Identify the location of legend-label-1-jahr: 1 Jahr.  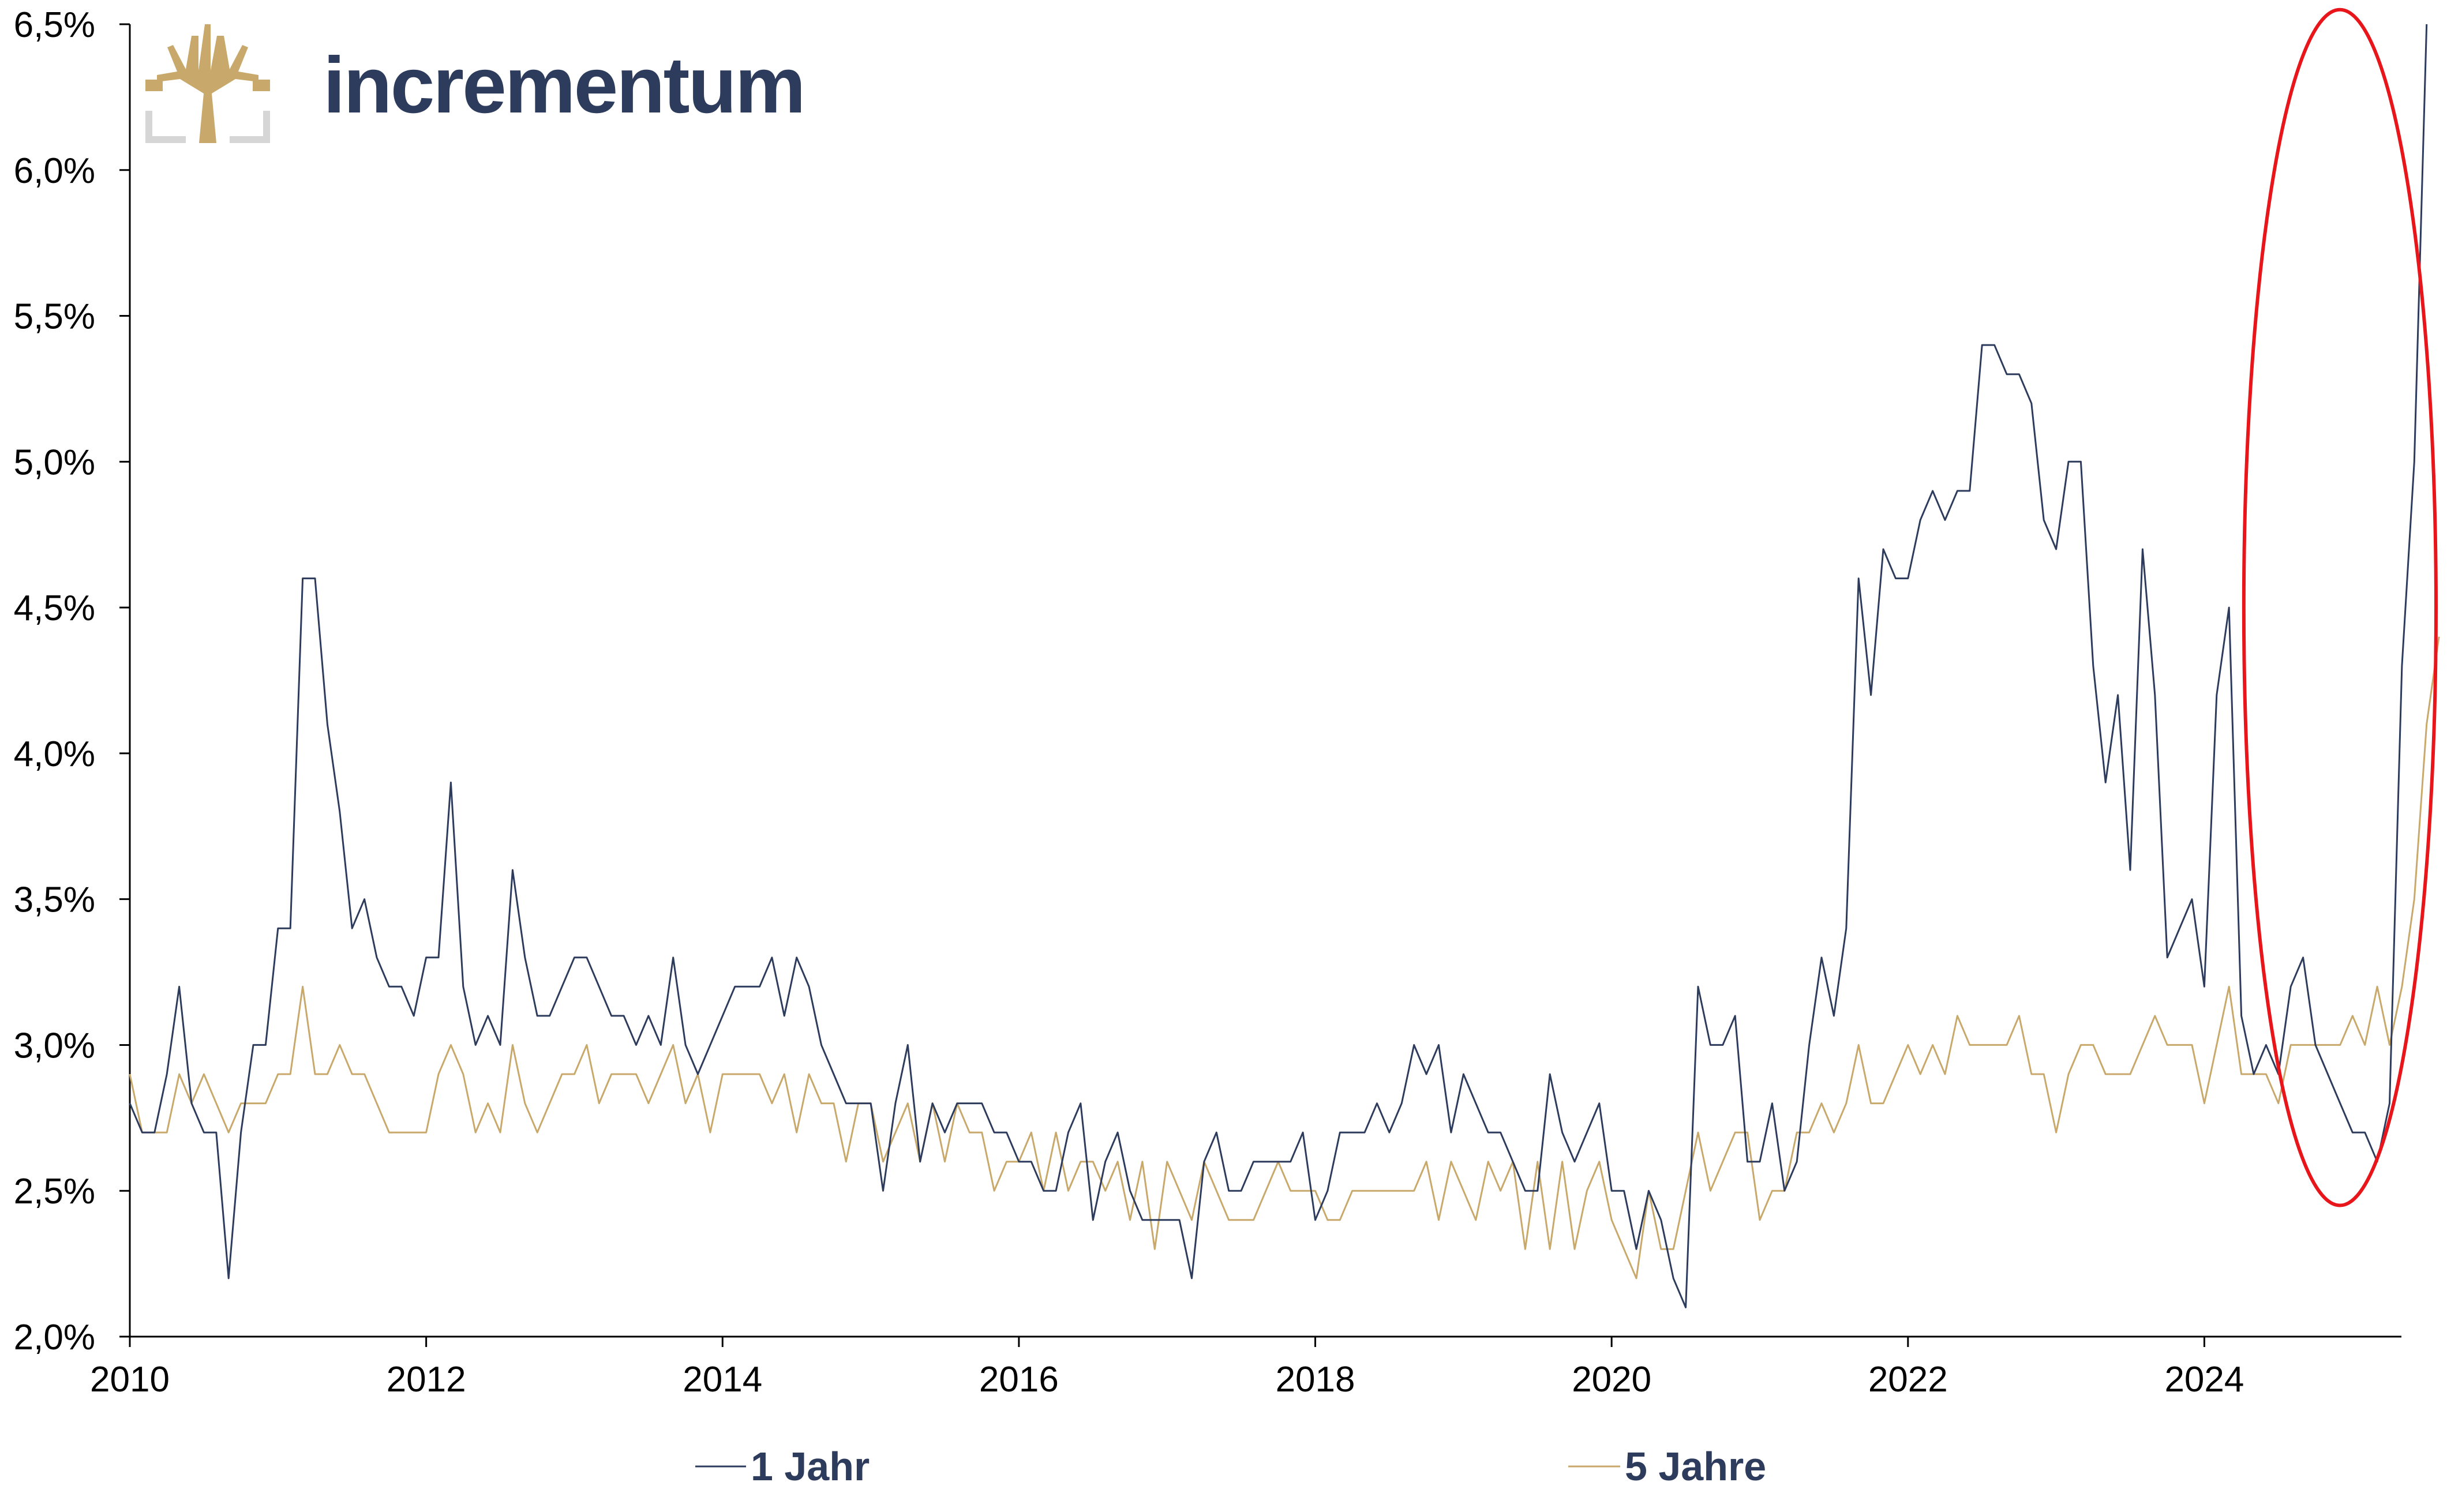
(810, 1466).